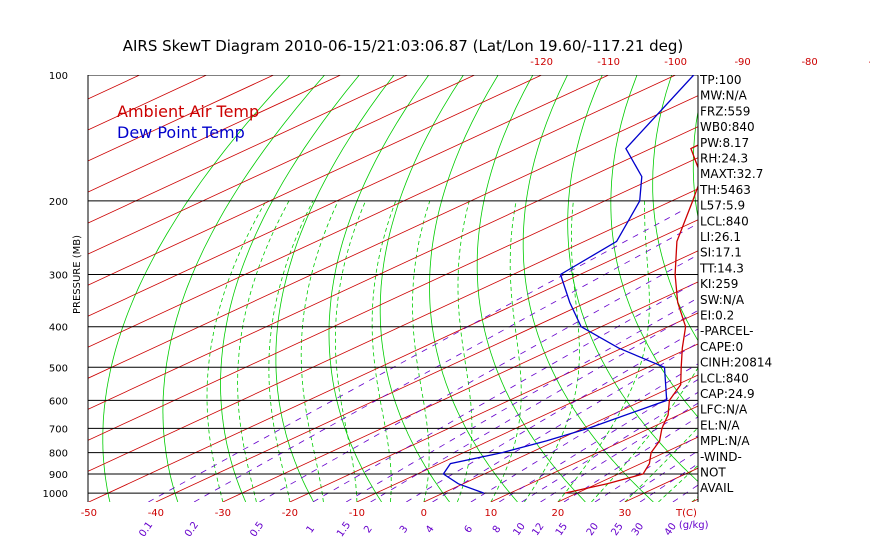 The image size is (870, 560). What do you see at coordinates (55, 285) in the screenshot?
I see `pressure-tick-labels: 100 200 300 400 500 600 700 800 900 1000` at bounding box center [55, 285].